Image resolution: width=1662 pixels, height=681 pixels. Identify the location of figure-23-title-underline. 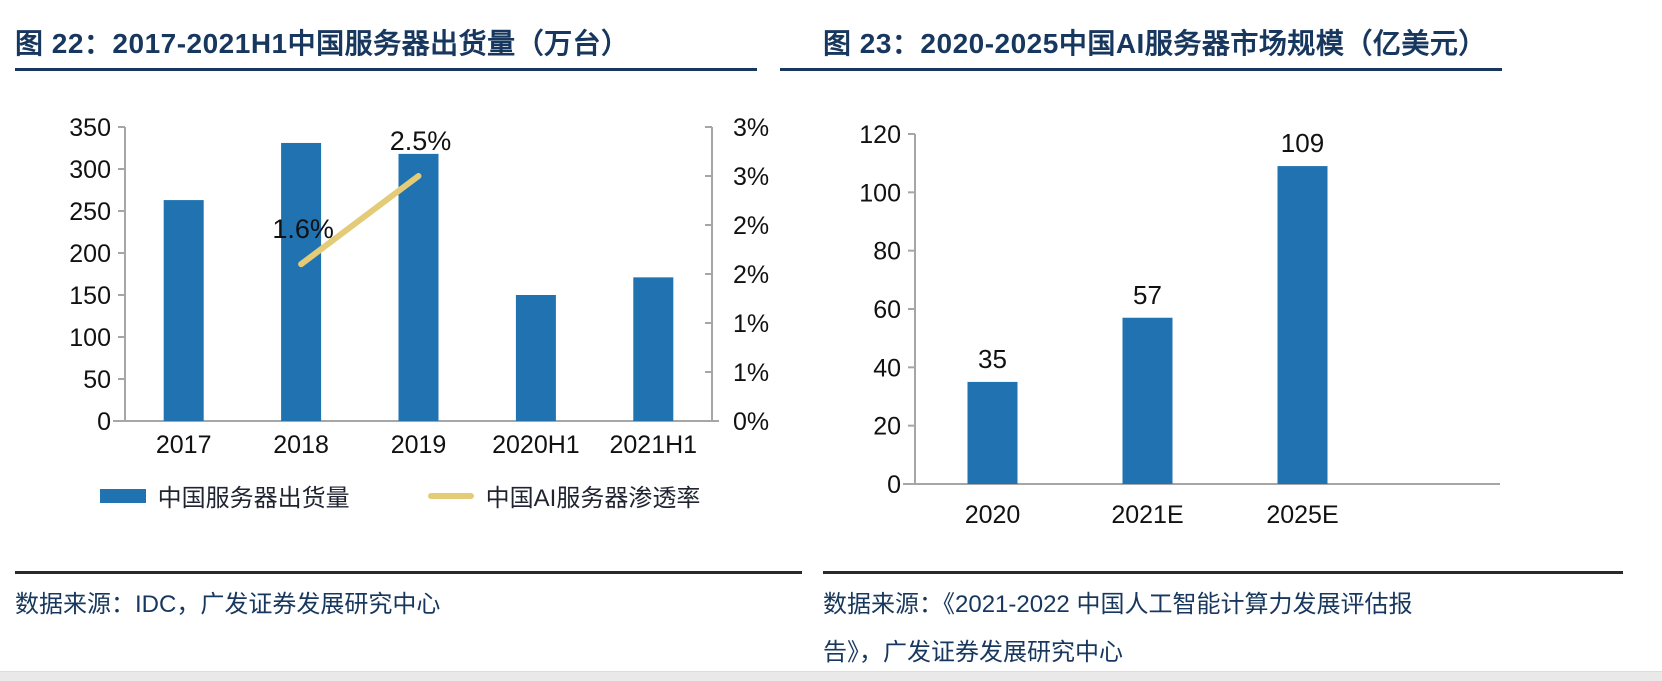
(1141, 69).